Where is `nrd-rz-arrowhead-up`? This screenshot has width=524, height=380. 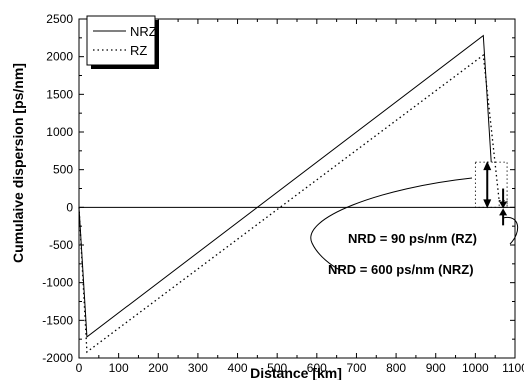 nrd-rz-arrowhead-up is located at coordinates (503, 212).